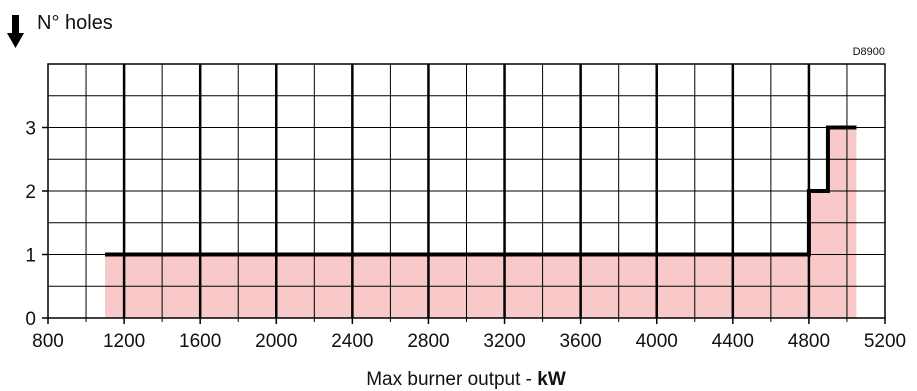  What do you see at coordinates (200, 341) in the screenshot?
I see `x-tick-label: 1600` at bounding box center [200, 341].